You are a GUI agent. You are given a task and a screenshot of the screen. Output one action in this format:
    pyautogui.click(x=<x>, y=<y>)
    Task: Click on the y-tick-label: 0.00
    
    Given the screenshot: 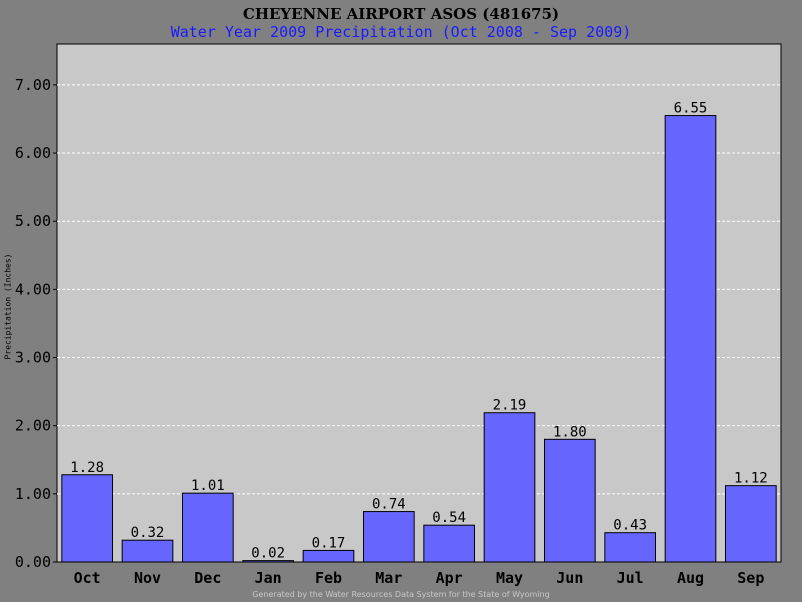 What is the action you would take?
    pyautogui.click(x=33, y=562)
    